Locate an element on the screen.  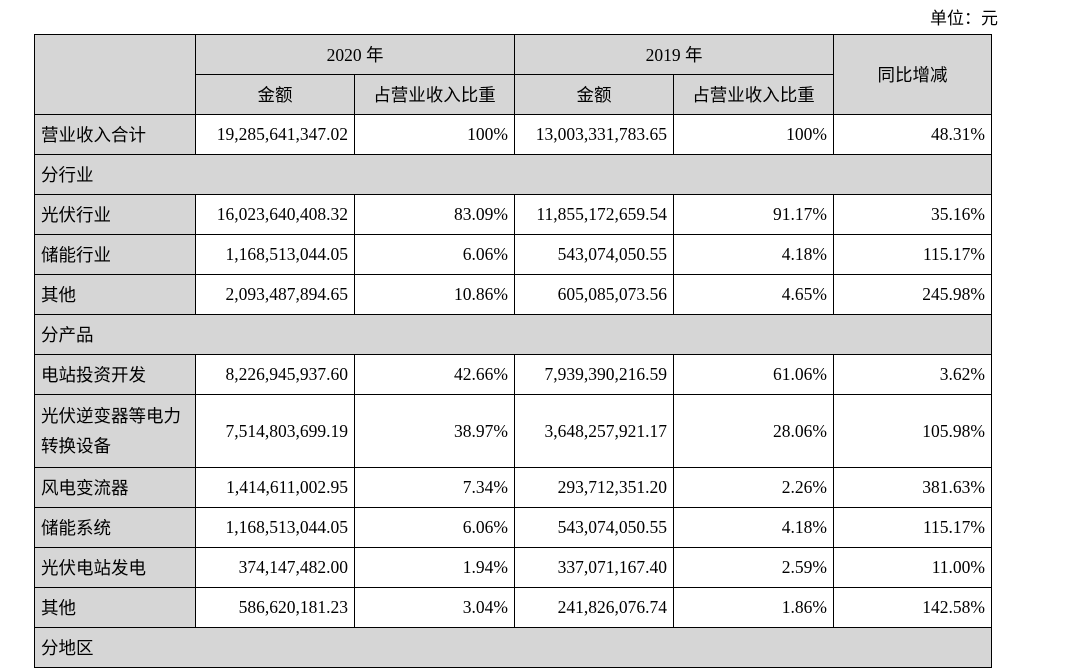
ratio-2019: 100% is located at coordinates (753, 134).